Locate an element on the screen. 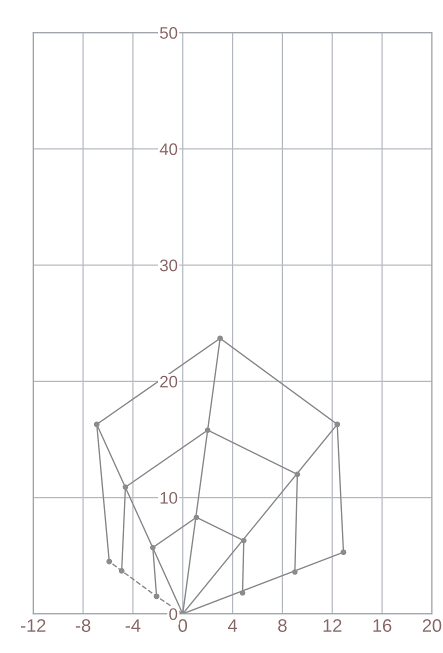 The image size is (443, 653). y-tick-label: 30 is located at coordinates (169, 266).